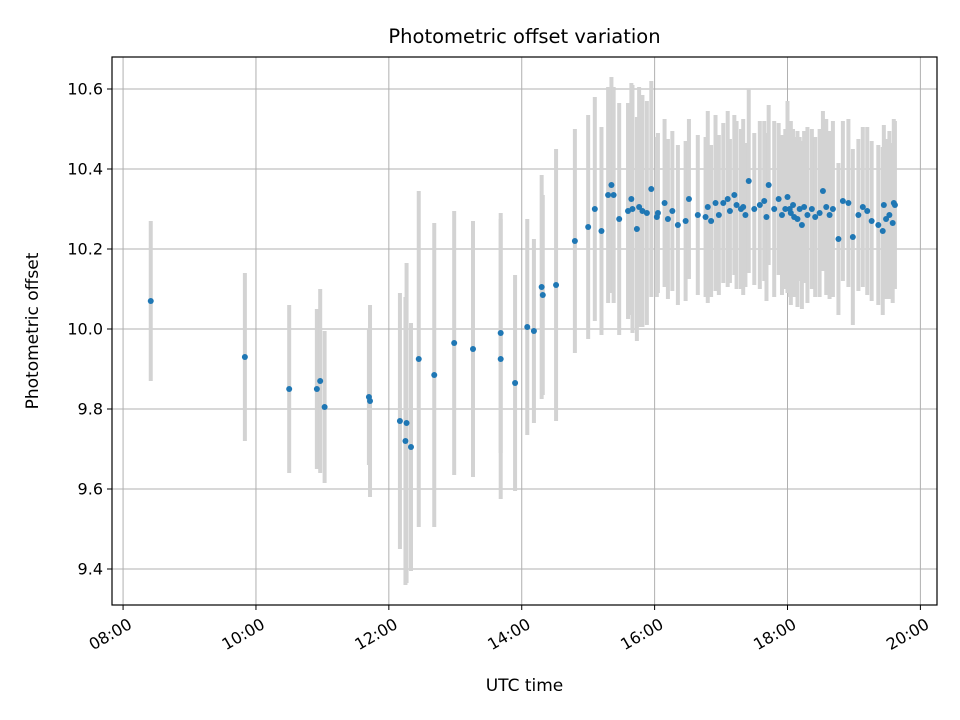 Image resolution: width=960 pixels, height=720 pixels. What do you see at coordinates (85, 169) in the screenshot?
I see `y-tick-label: 10.4` at bounding box center [85, 169].